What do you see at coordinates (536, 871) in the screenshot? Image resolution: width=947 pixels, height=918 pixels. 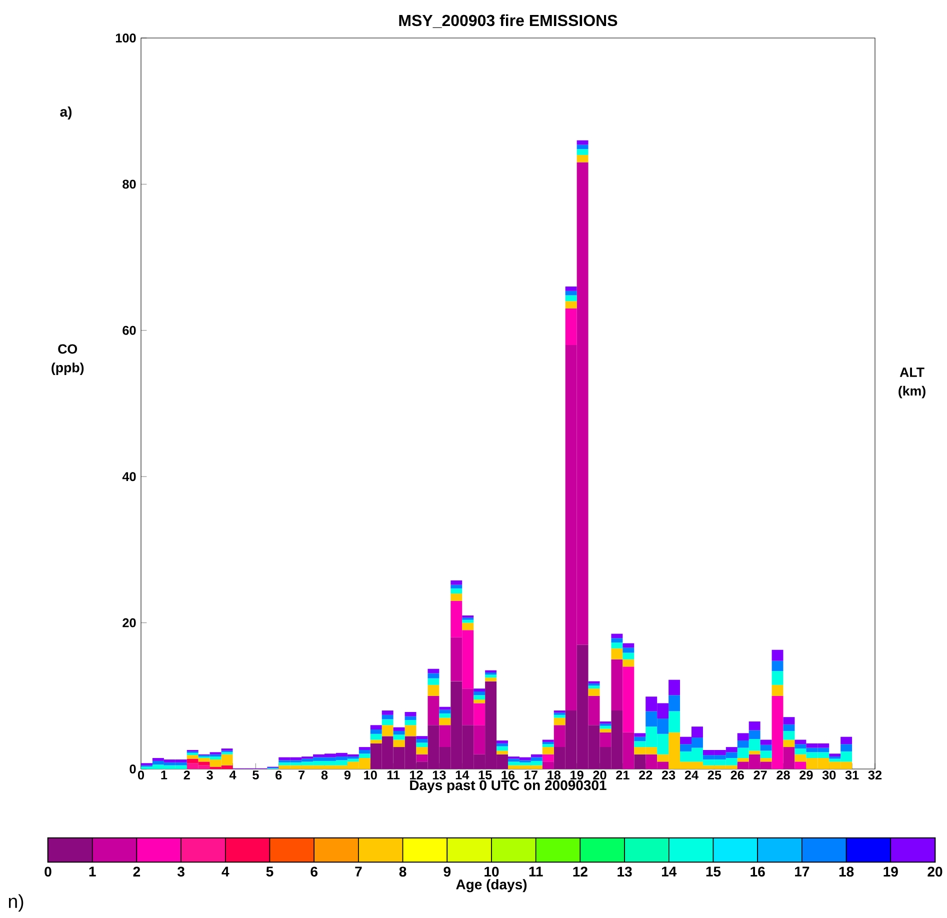 I see `color-bar-label: 11` at bounding box center [536, 871].